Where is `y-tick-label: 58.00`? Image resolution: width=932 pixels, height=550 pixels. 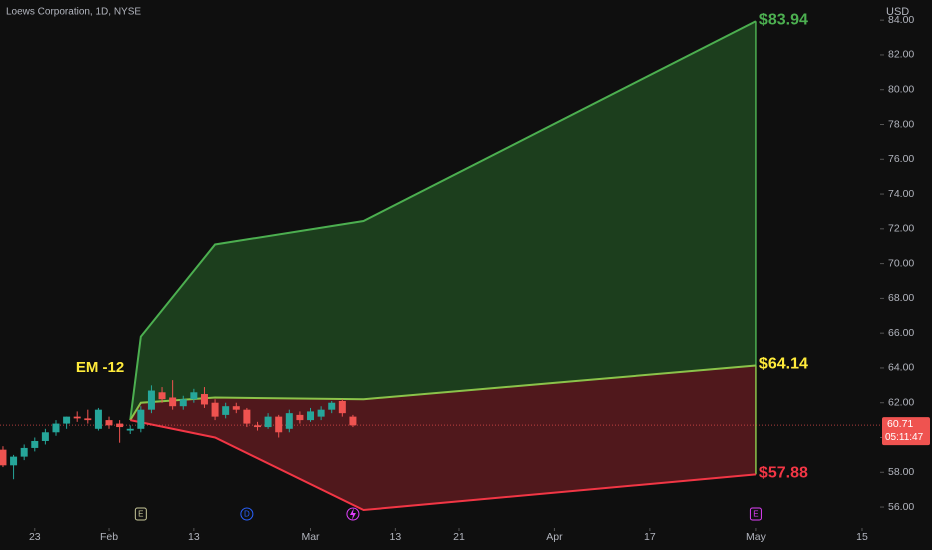 y-tick-label: 58.00 is located at coordinates (901, 472).